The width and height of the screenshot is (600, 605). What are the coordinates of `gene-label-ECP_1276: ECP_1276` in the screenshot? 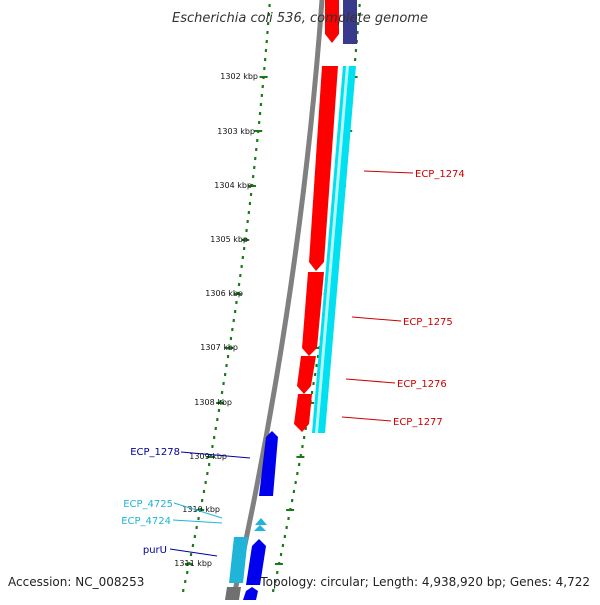 It's located at (422, 384).